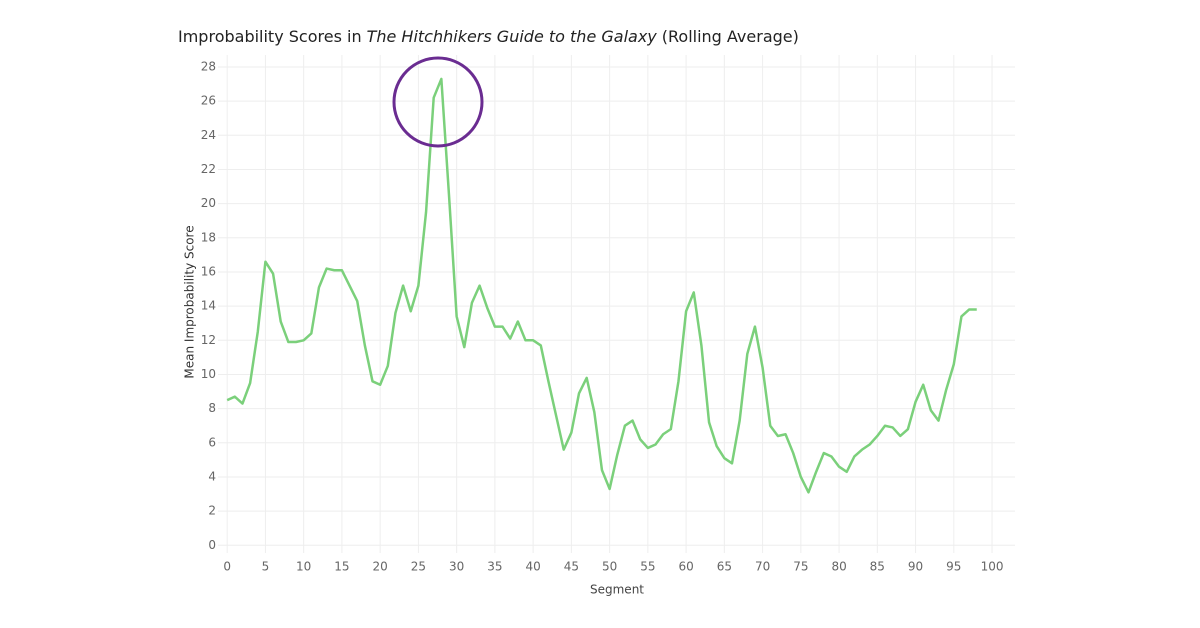 Image resolution: width=1200 pixels, height=628 pixels. I want to click on y-tick-label: 12, so click(208, 340).